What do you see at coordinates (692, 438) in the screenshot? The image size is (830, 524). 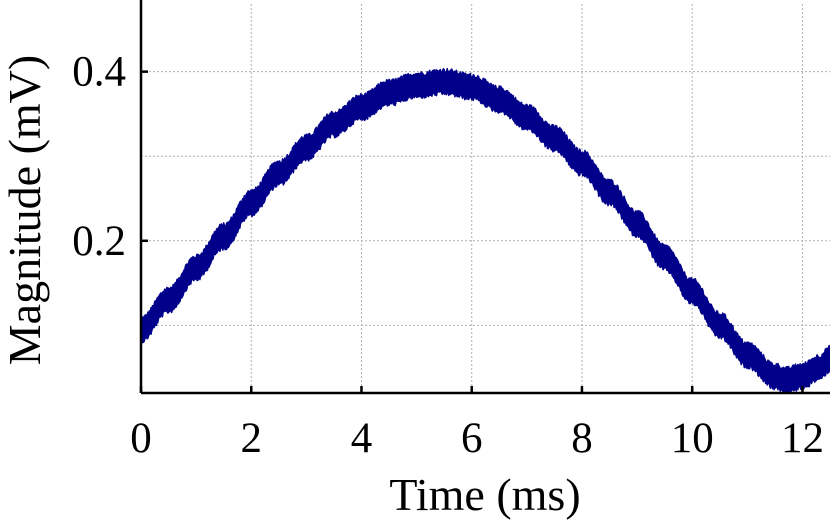 I see `x-tick-label: 10` at bounding box center [692, 438].